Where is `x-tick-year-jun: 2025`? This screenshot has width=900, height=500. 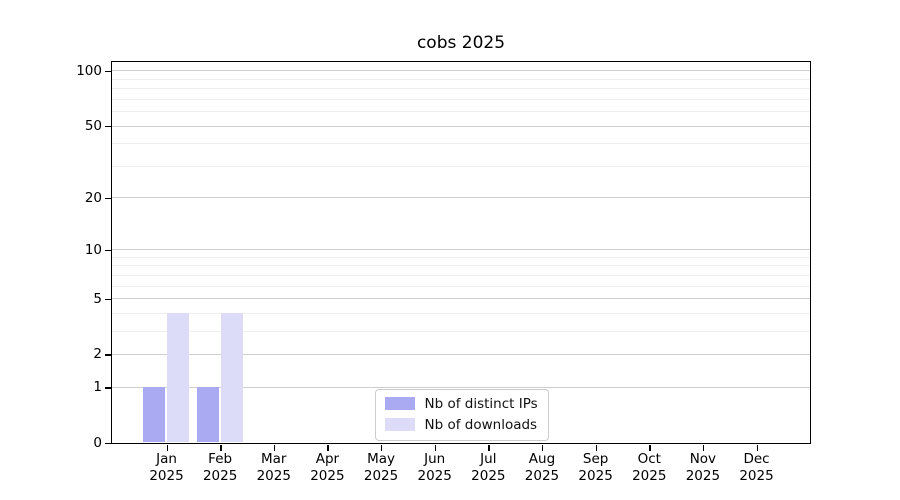
x-tick-year-jun: 2025 is located at coordinates (434, 476).